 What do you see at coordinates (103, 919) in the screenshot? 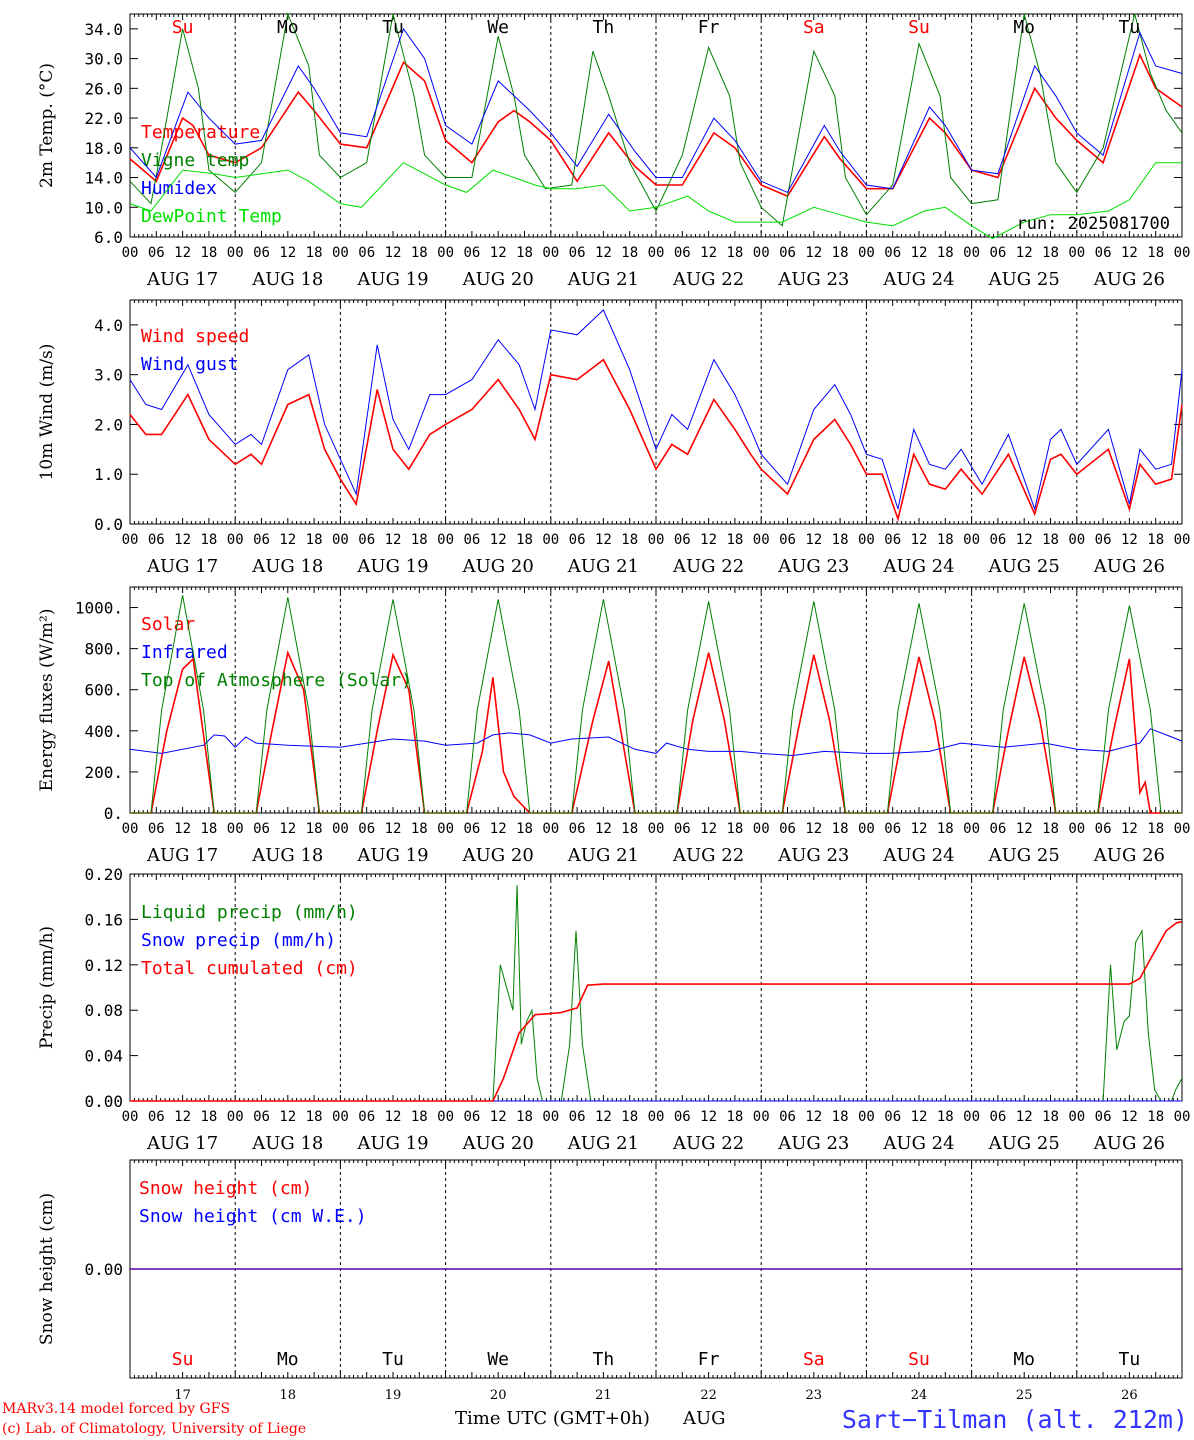
I see `y-tick-label: 0.16` at bounding box center [103, 919].